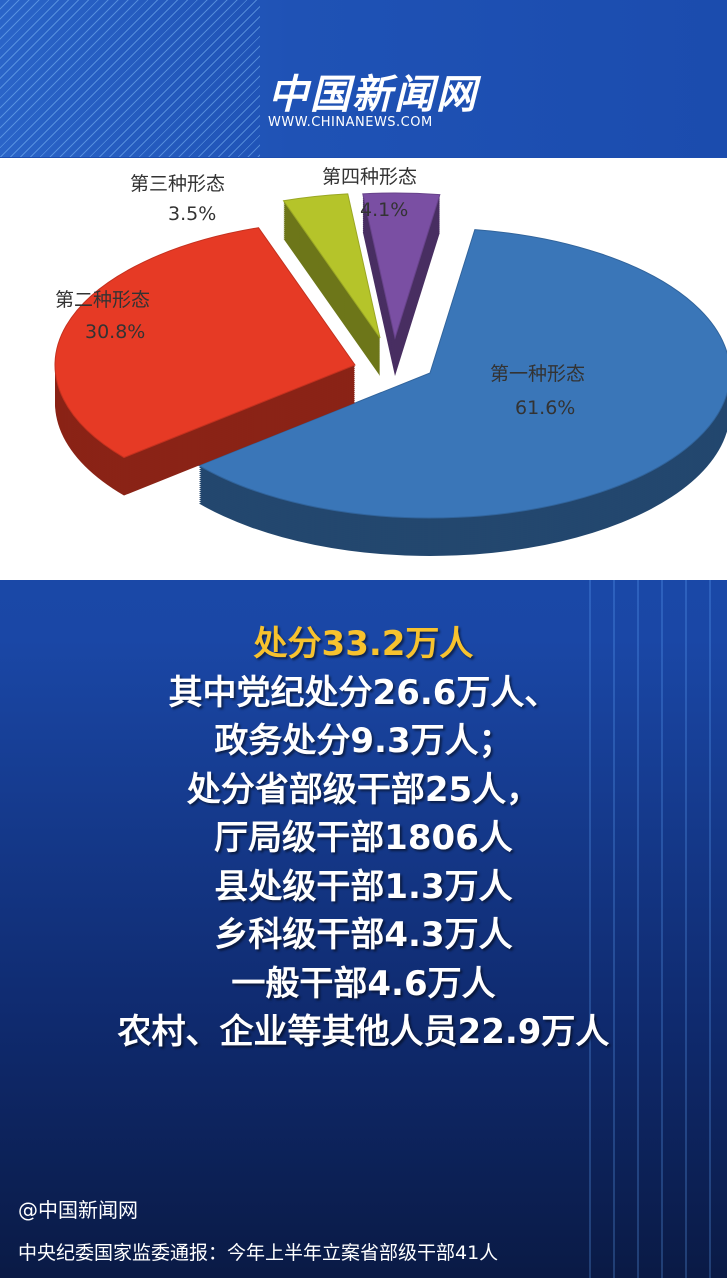 Image resolution: width=727 pixels, height=1278 pixels. Describe the element at coordinates (130, 78) in the screenshot. I see `decorative-stripes` at that location.